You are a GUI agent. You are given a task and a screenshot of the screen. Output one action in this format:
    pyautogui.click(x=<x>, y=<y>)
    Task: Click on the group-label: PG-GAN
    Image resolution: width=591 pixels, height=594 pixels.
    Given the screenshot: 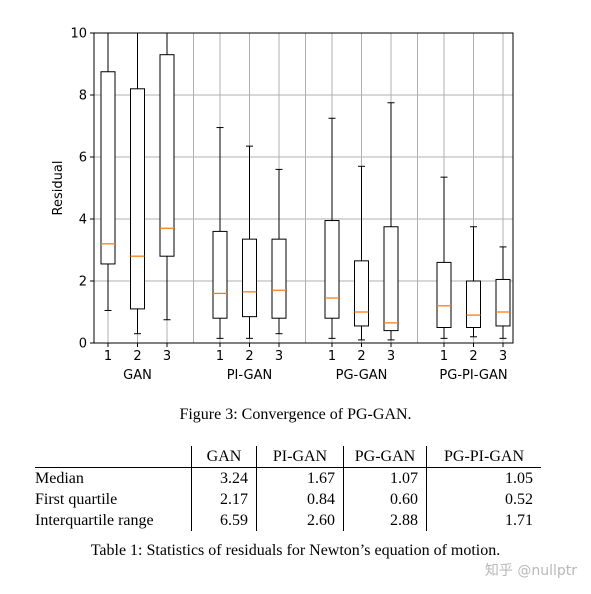 What is the action you would take?
    pyautogui.click(x=362, y=375)
    